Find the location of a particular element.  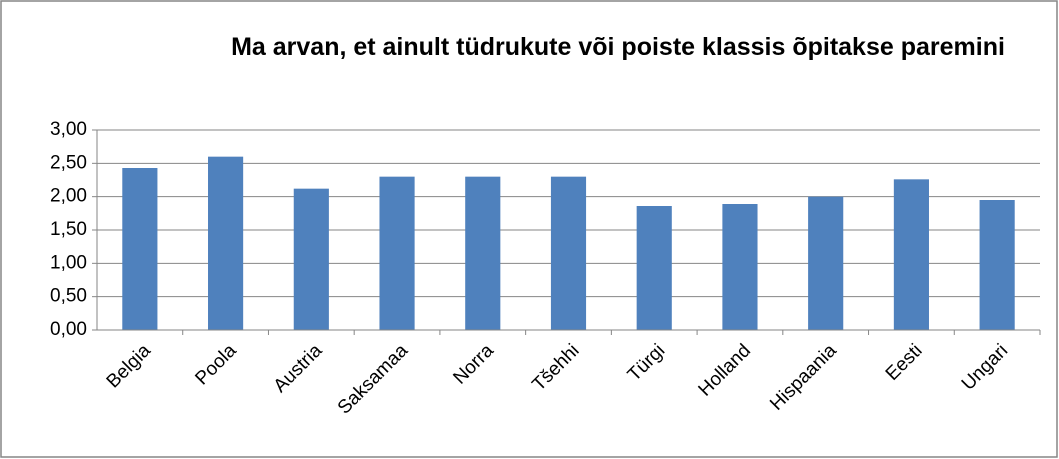

y-tick-label: 3,00 is located at coordinates (68, 129).